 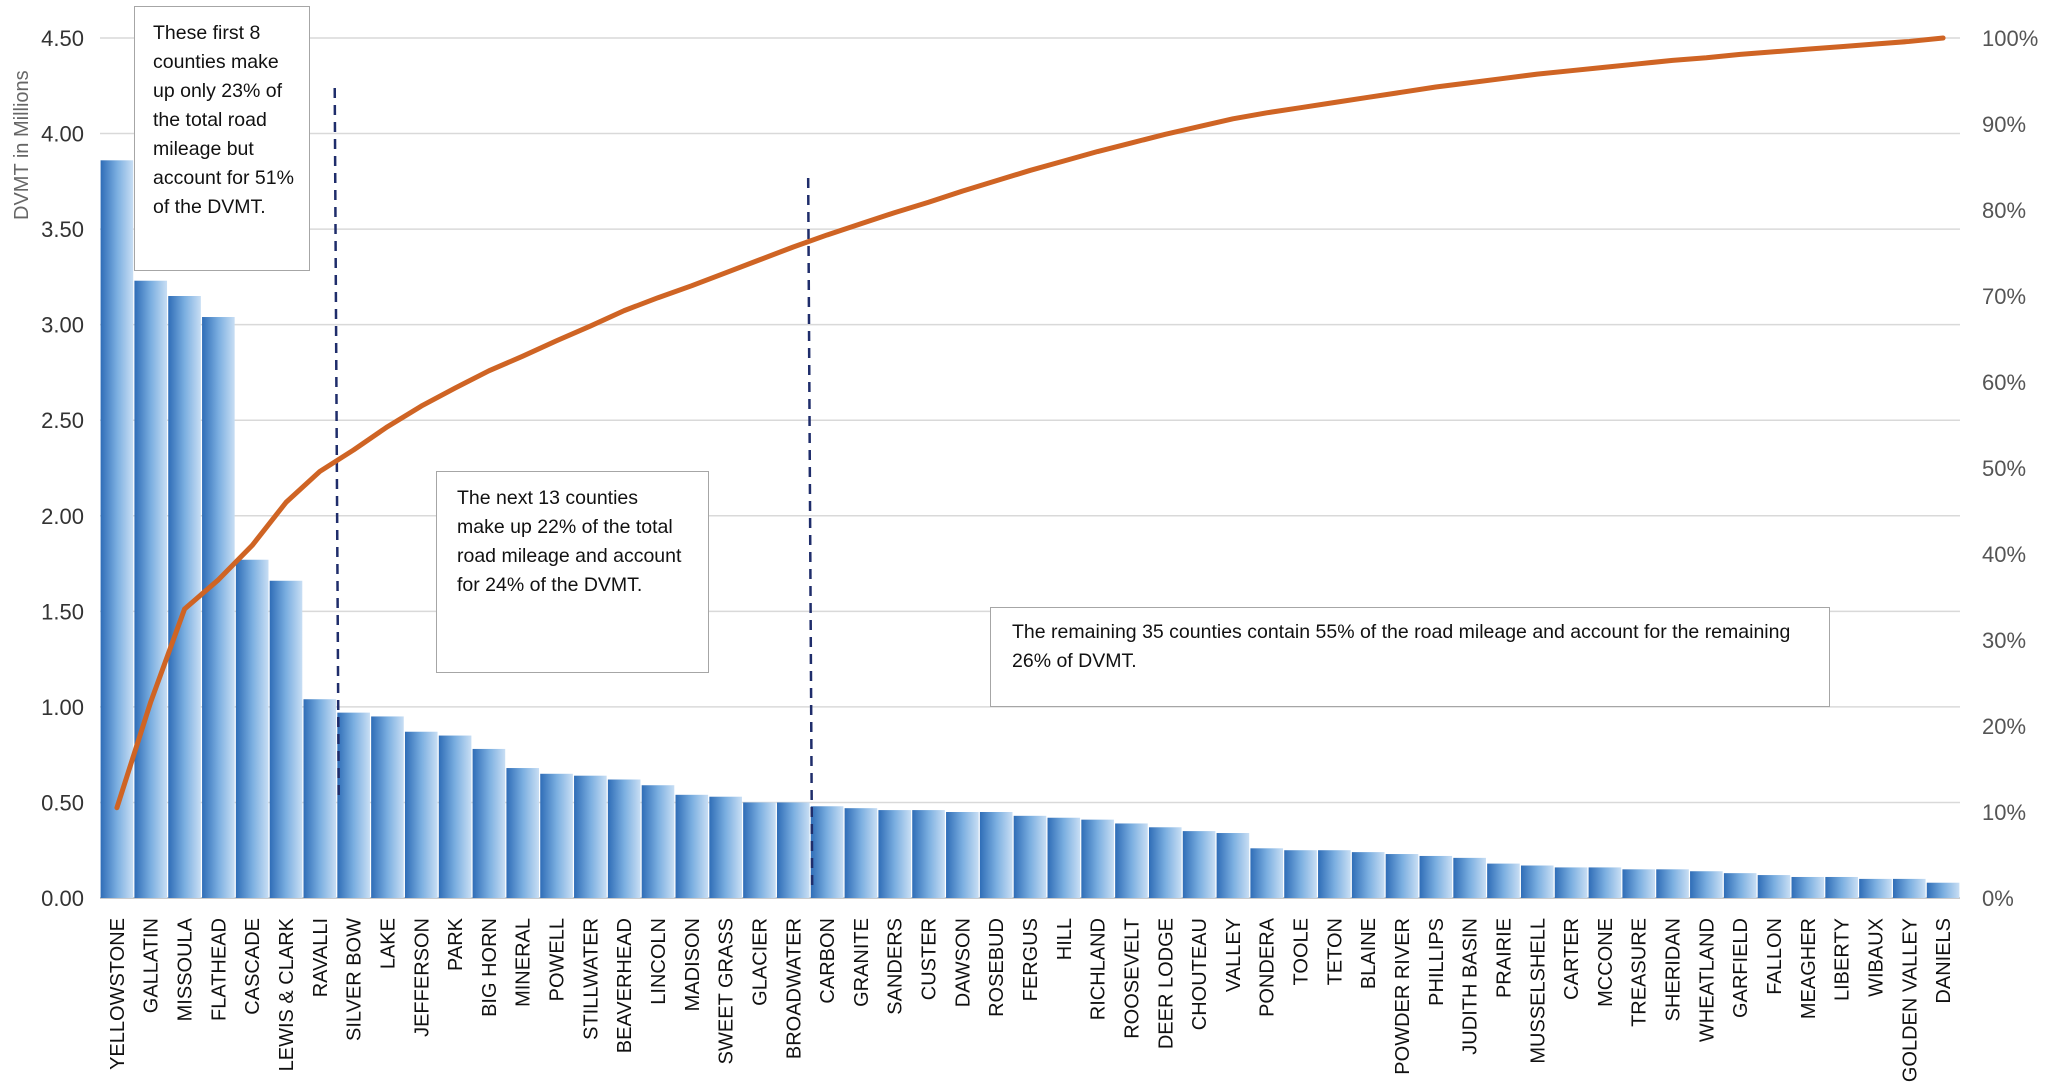 I want to click on category-label: ROSEBUD, so click(x=997, y=967).